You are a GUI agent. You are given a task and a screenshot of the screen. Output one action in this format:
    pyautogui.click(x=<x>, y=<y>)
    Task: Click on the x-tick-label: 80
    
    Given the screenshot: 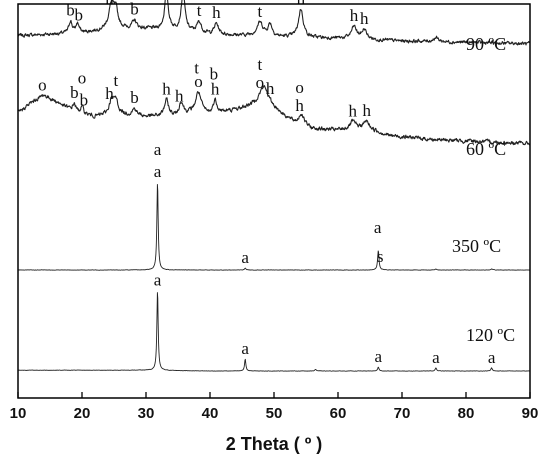 What is the action you would take?
    pyautogui.click(x=466, y=413)
    